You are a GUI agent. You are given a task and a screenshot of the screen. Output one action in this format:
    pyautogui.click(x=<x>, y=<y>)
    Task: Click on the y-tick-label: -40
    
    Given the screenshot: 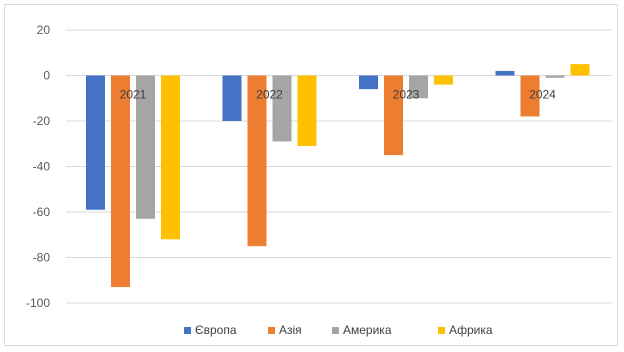 What is the action you would take?
    pyautogui.click(x=42, y=167)
    